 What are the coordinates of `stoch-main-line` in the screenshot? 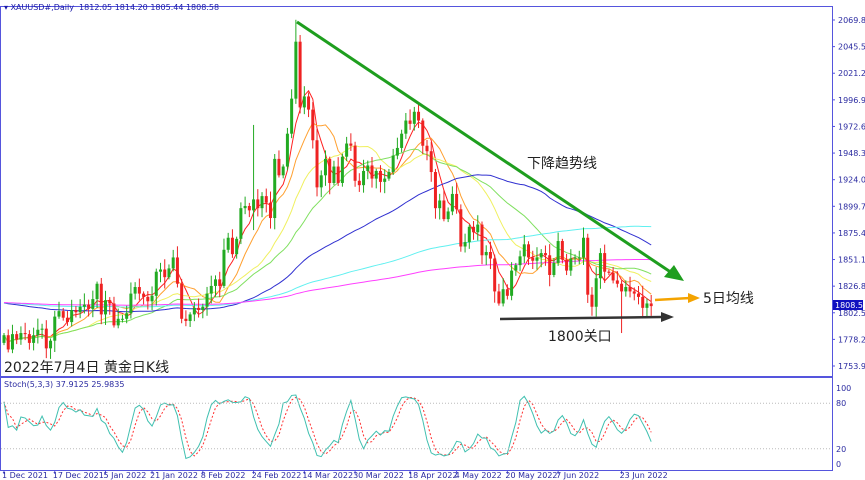 It's located at (327, 427).